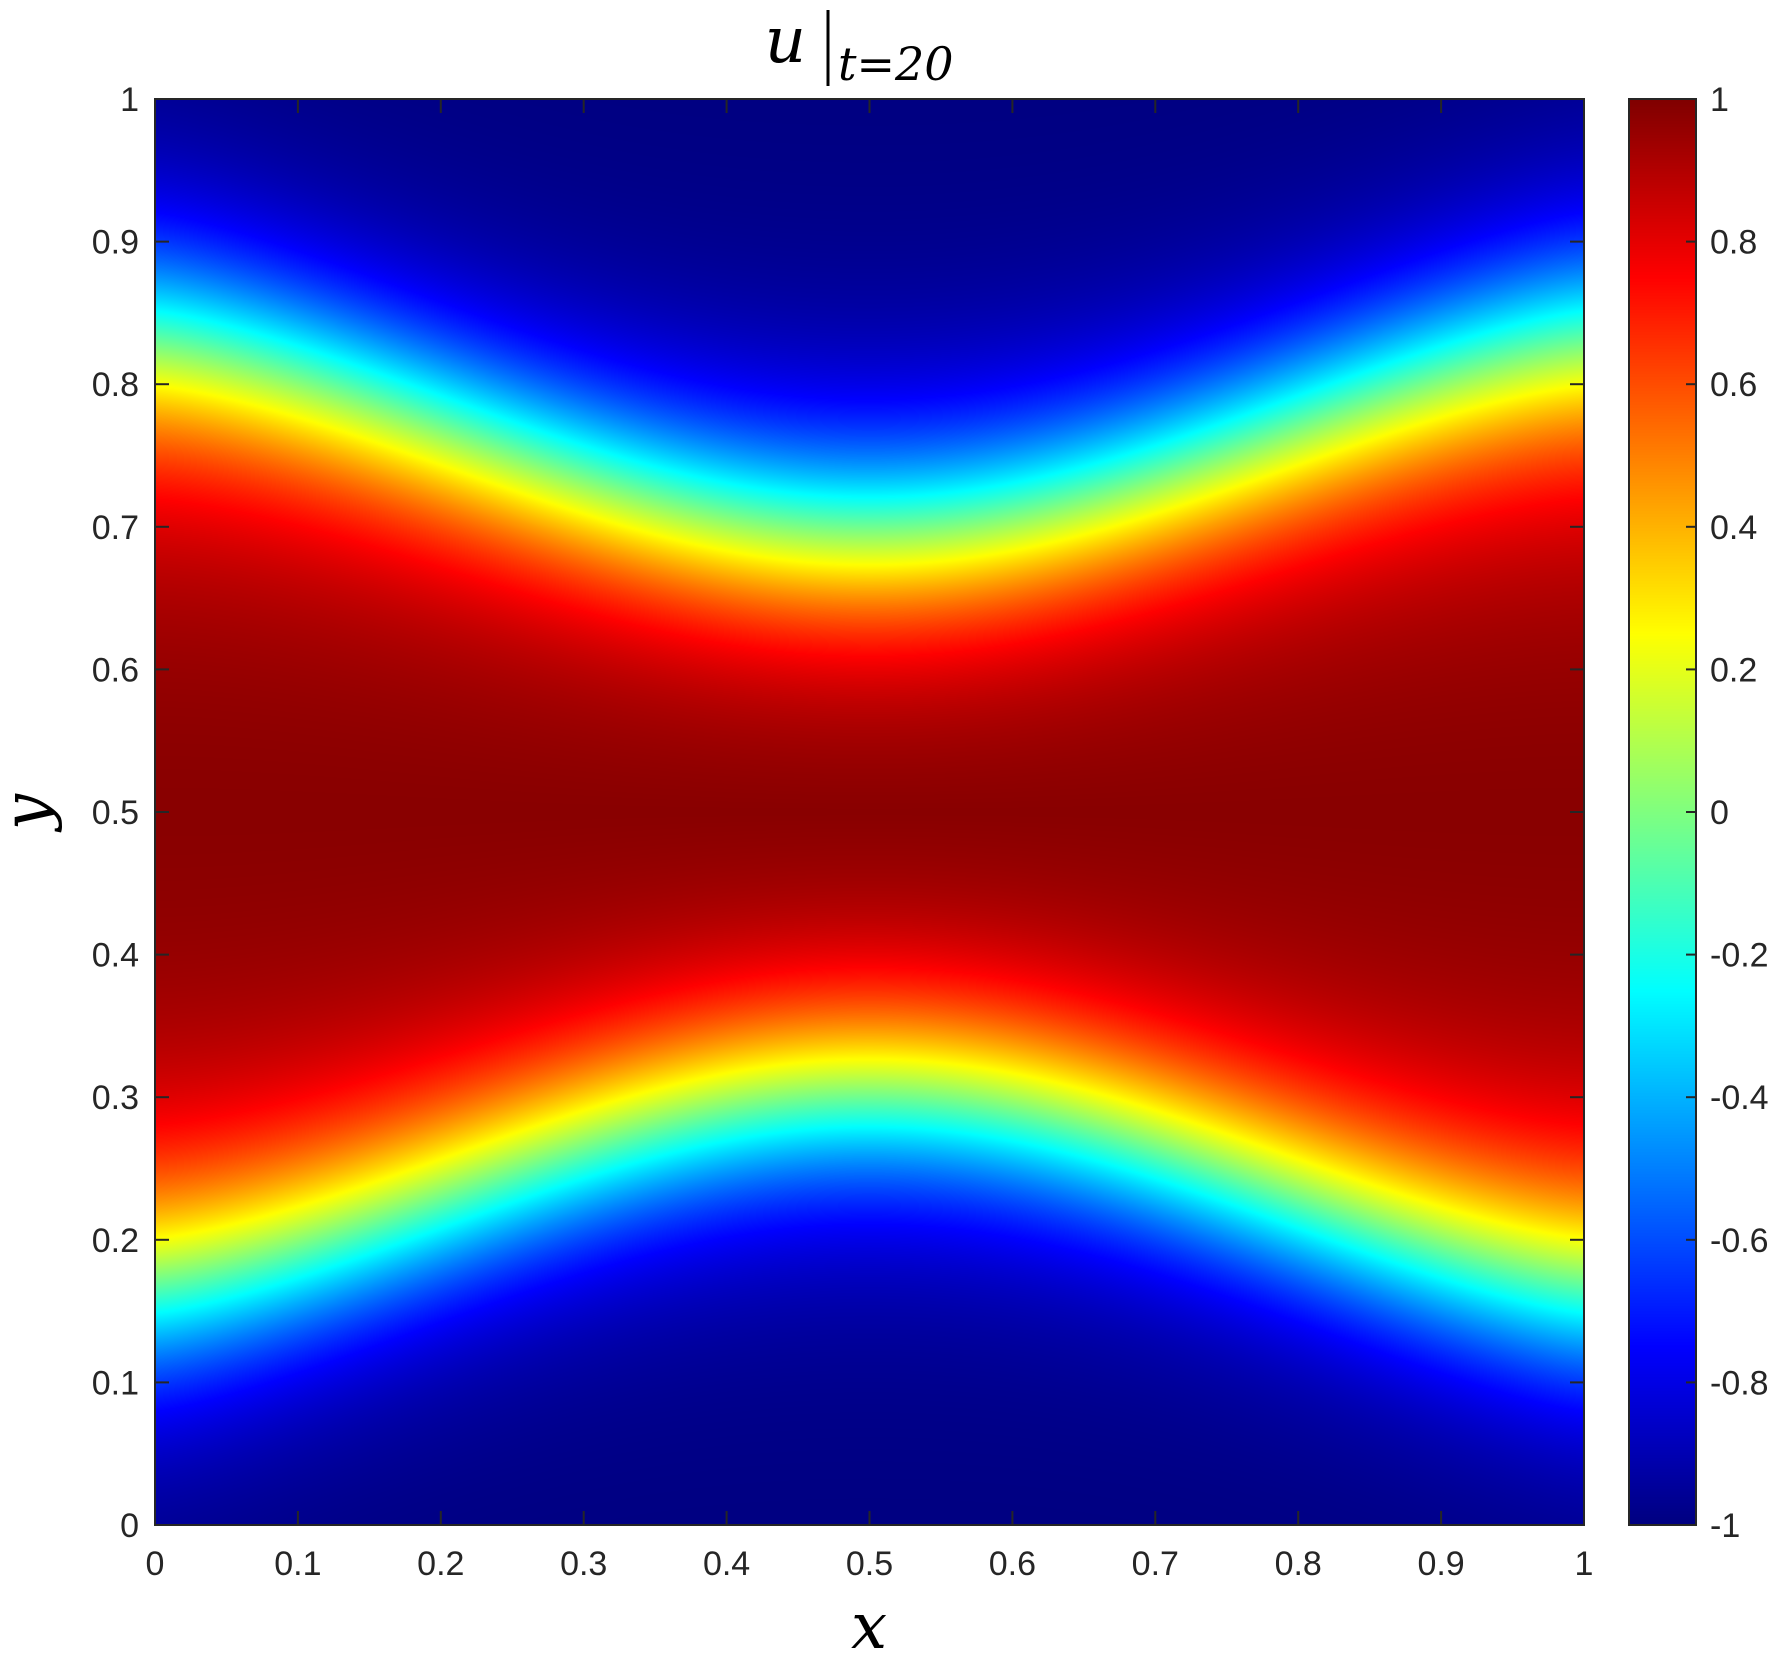  Describe the element at coordinates (115, 670) in the screenshot. I see `y-tick-label: 0.6` at that location.